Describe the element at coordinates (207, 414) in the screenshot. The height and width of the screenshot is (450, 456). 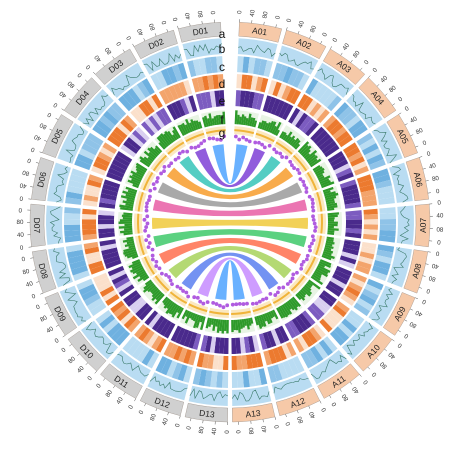
I see `chromosome-label: D13` at that location.